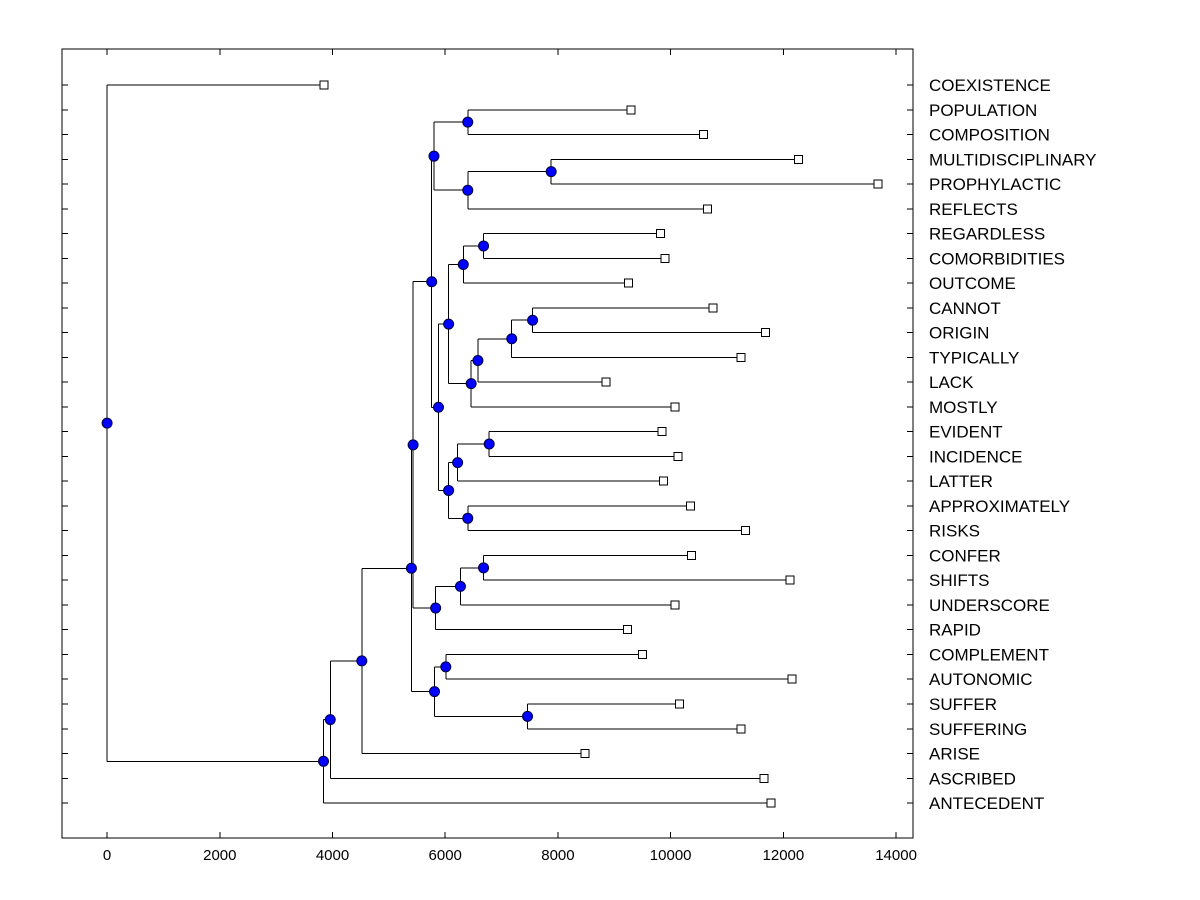 Image resolution: width=1200 pixels, height=900 pixels. Describe the element at coordinates (999, 506) in the screenshot. I see `leaf-label: APPROXIMATELY` at that location.